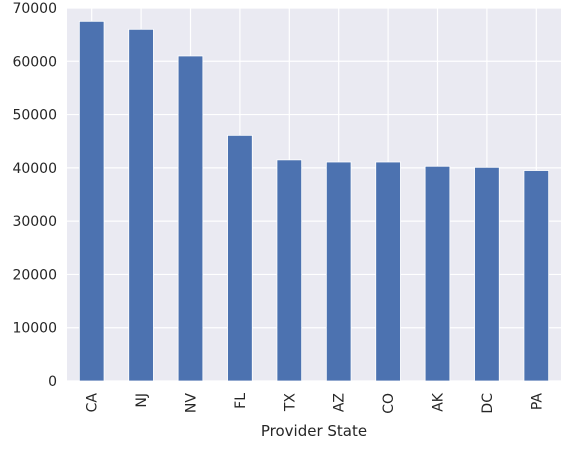 The height and width of the screenshot is (451, 571). Describe the element at coordinates (289, 270) in the screenshot. I see `bar-tx` at that location.